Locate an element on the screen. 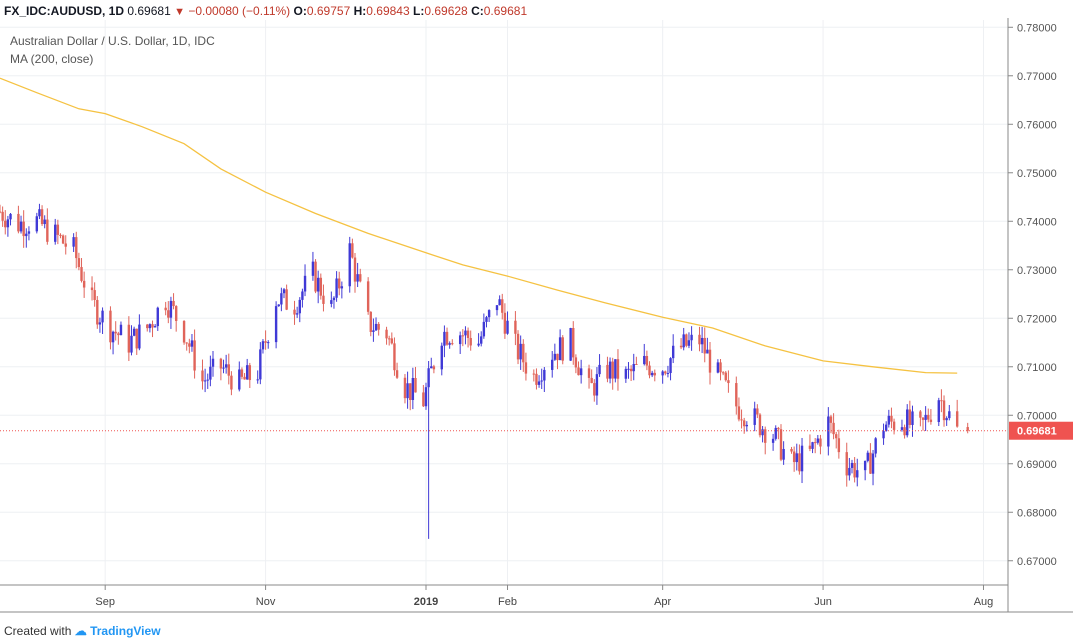 This screenshot has height=644, width=1073. x-tick-label: Aug is located at coordinates (984, 602).